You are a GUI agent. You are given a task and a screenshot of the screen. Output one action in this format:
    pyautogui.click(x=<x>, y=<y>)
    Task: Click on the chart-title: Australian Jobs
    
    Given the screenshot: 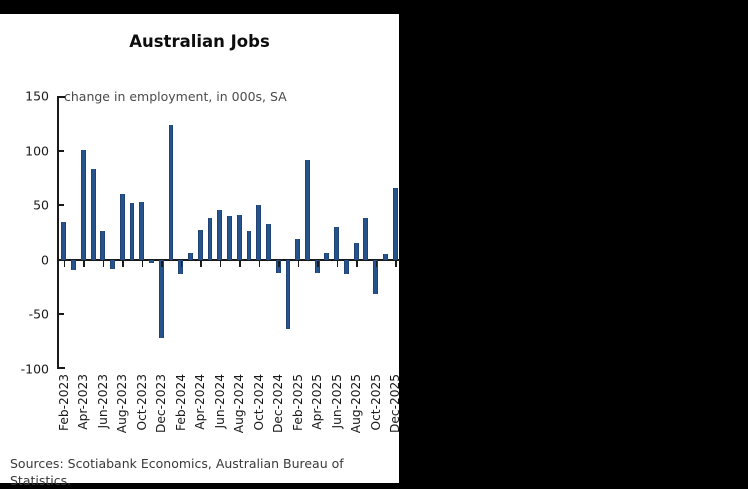 What is the action you would take?
    pyautogui.click(x=199, y=41)
    